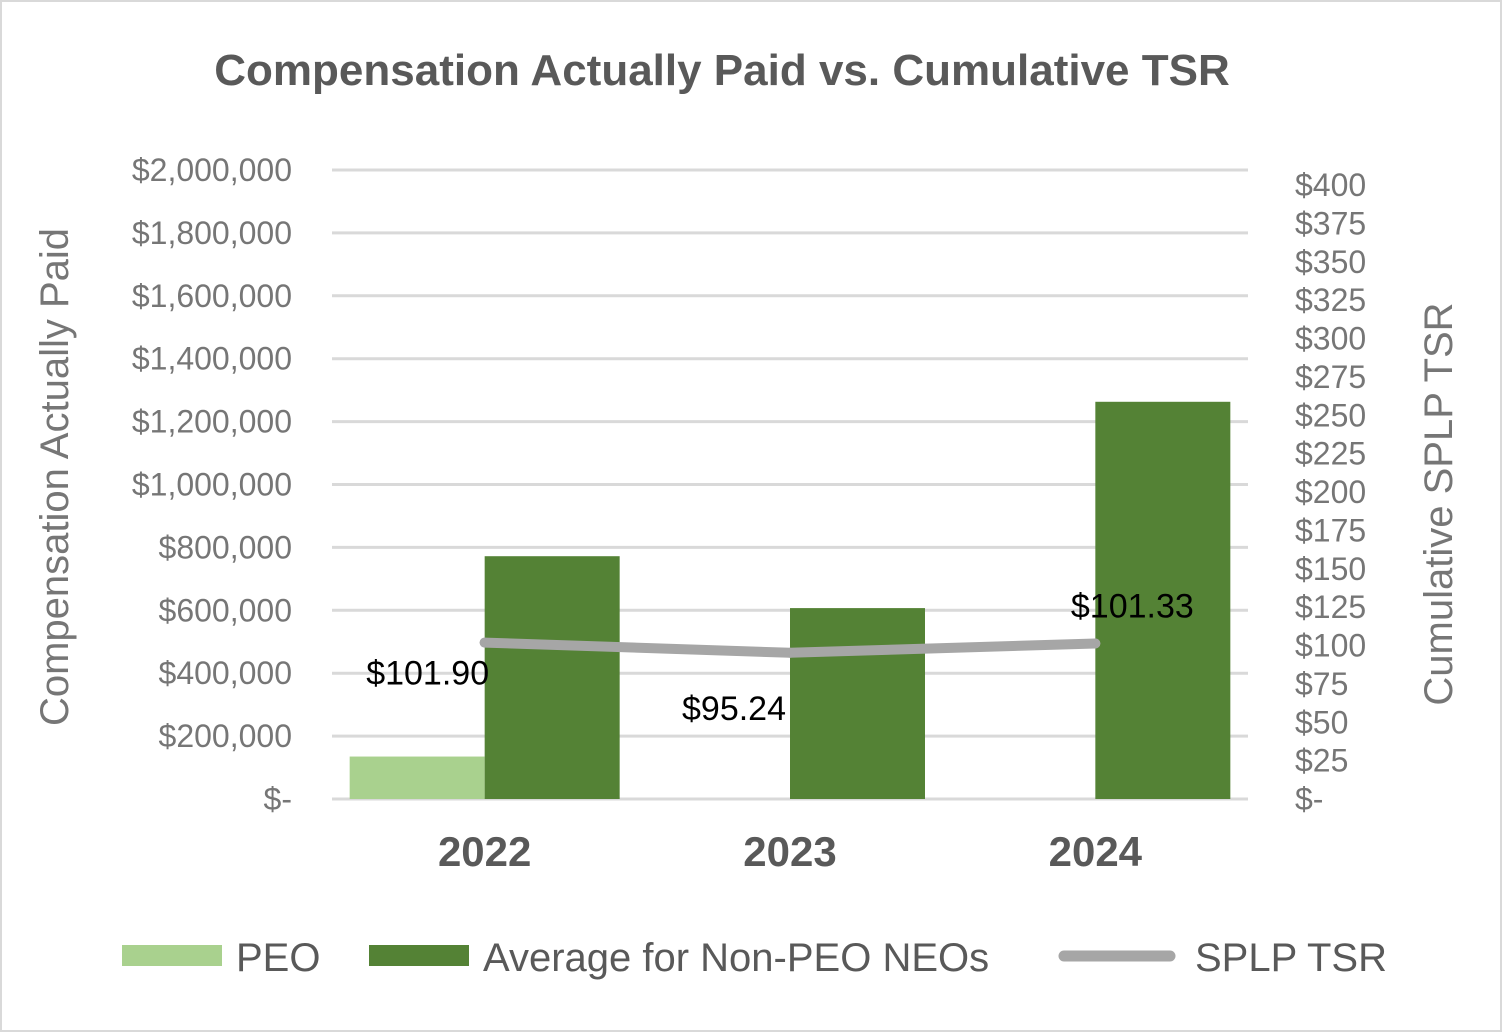 The height and width of the screenshot is (1032, 1502). I want to click on legend-swatch-peo, so click(172, 955).